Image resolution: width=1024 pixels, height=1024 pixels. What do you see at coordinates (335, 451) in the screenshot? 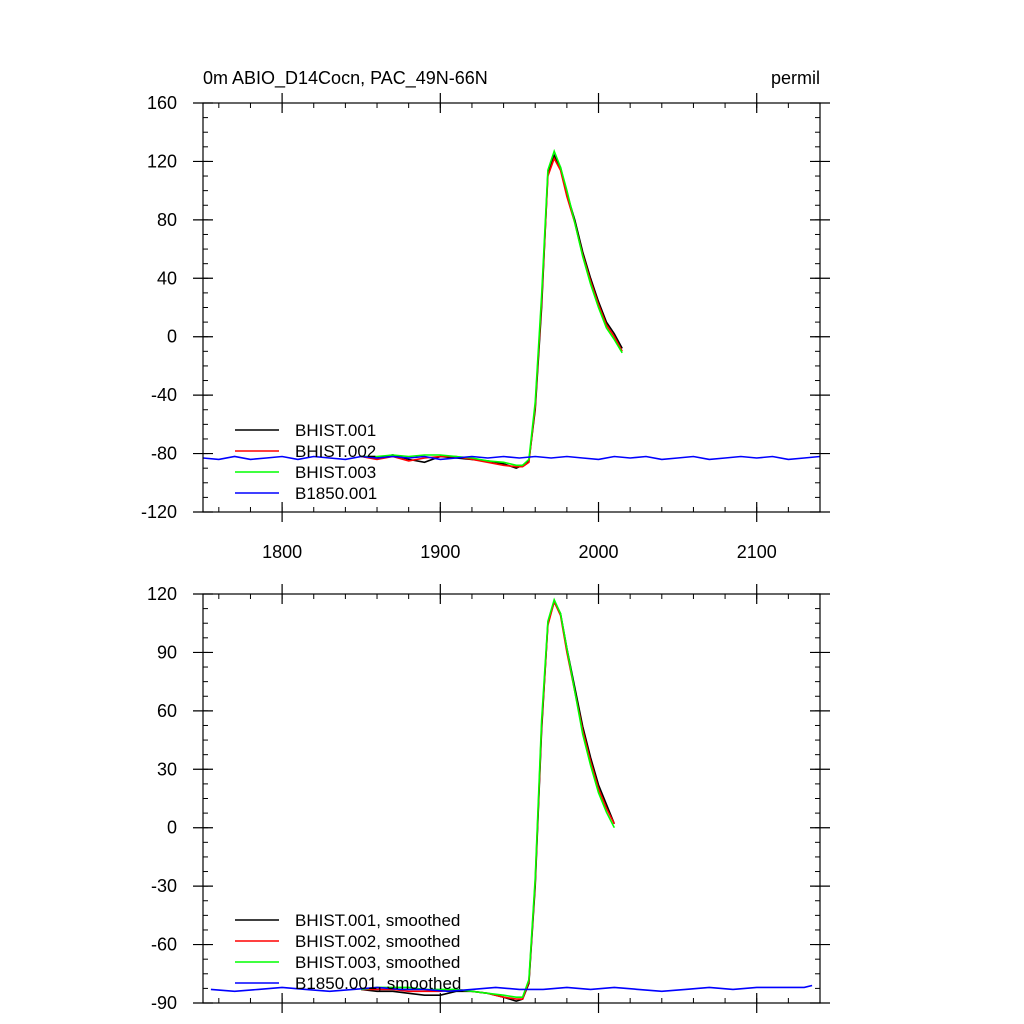
I see `legend-label: BHIST.002` at bounding box center [335, 451].